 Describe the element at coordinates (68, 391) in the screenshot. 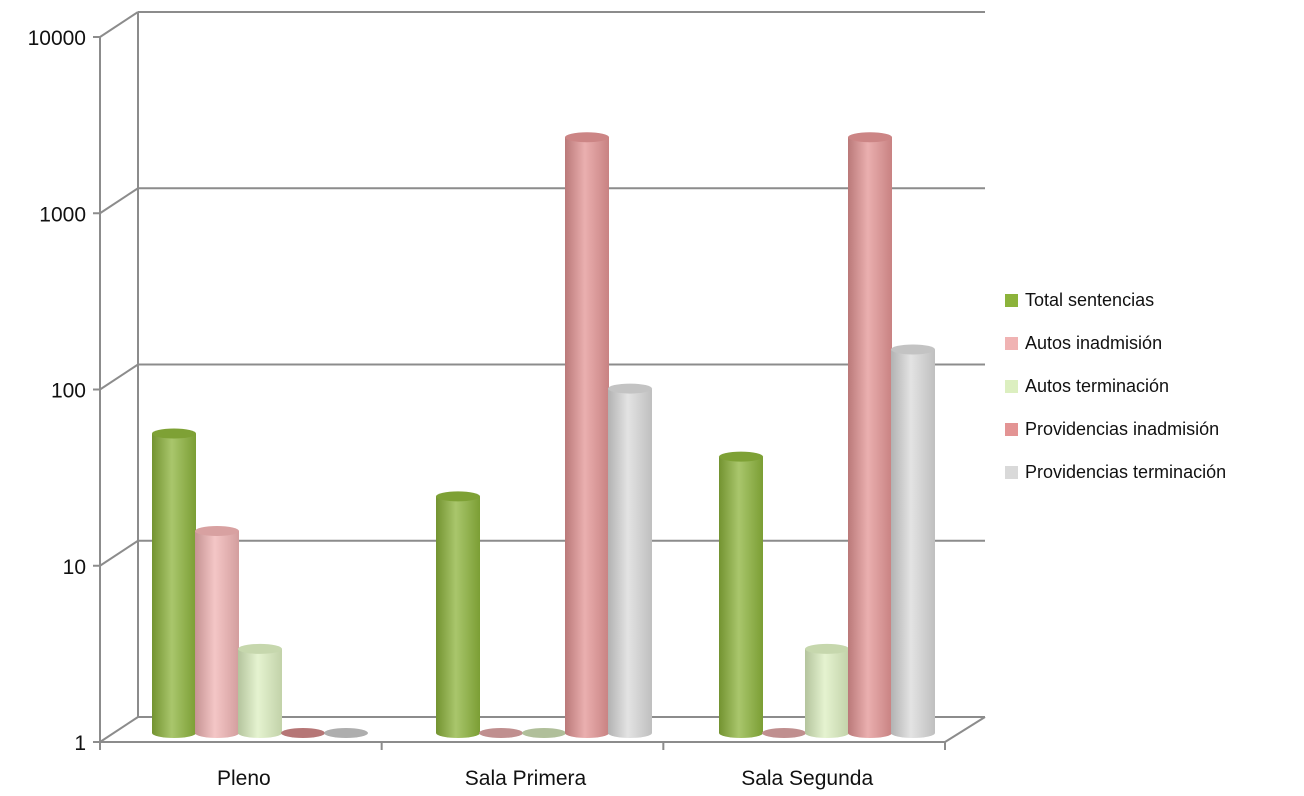

I see `y-tick-label: 100` at that location.